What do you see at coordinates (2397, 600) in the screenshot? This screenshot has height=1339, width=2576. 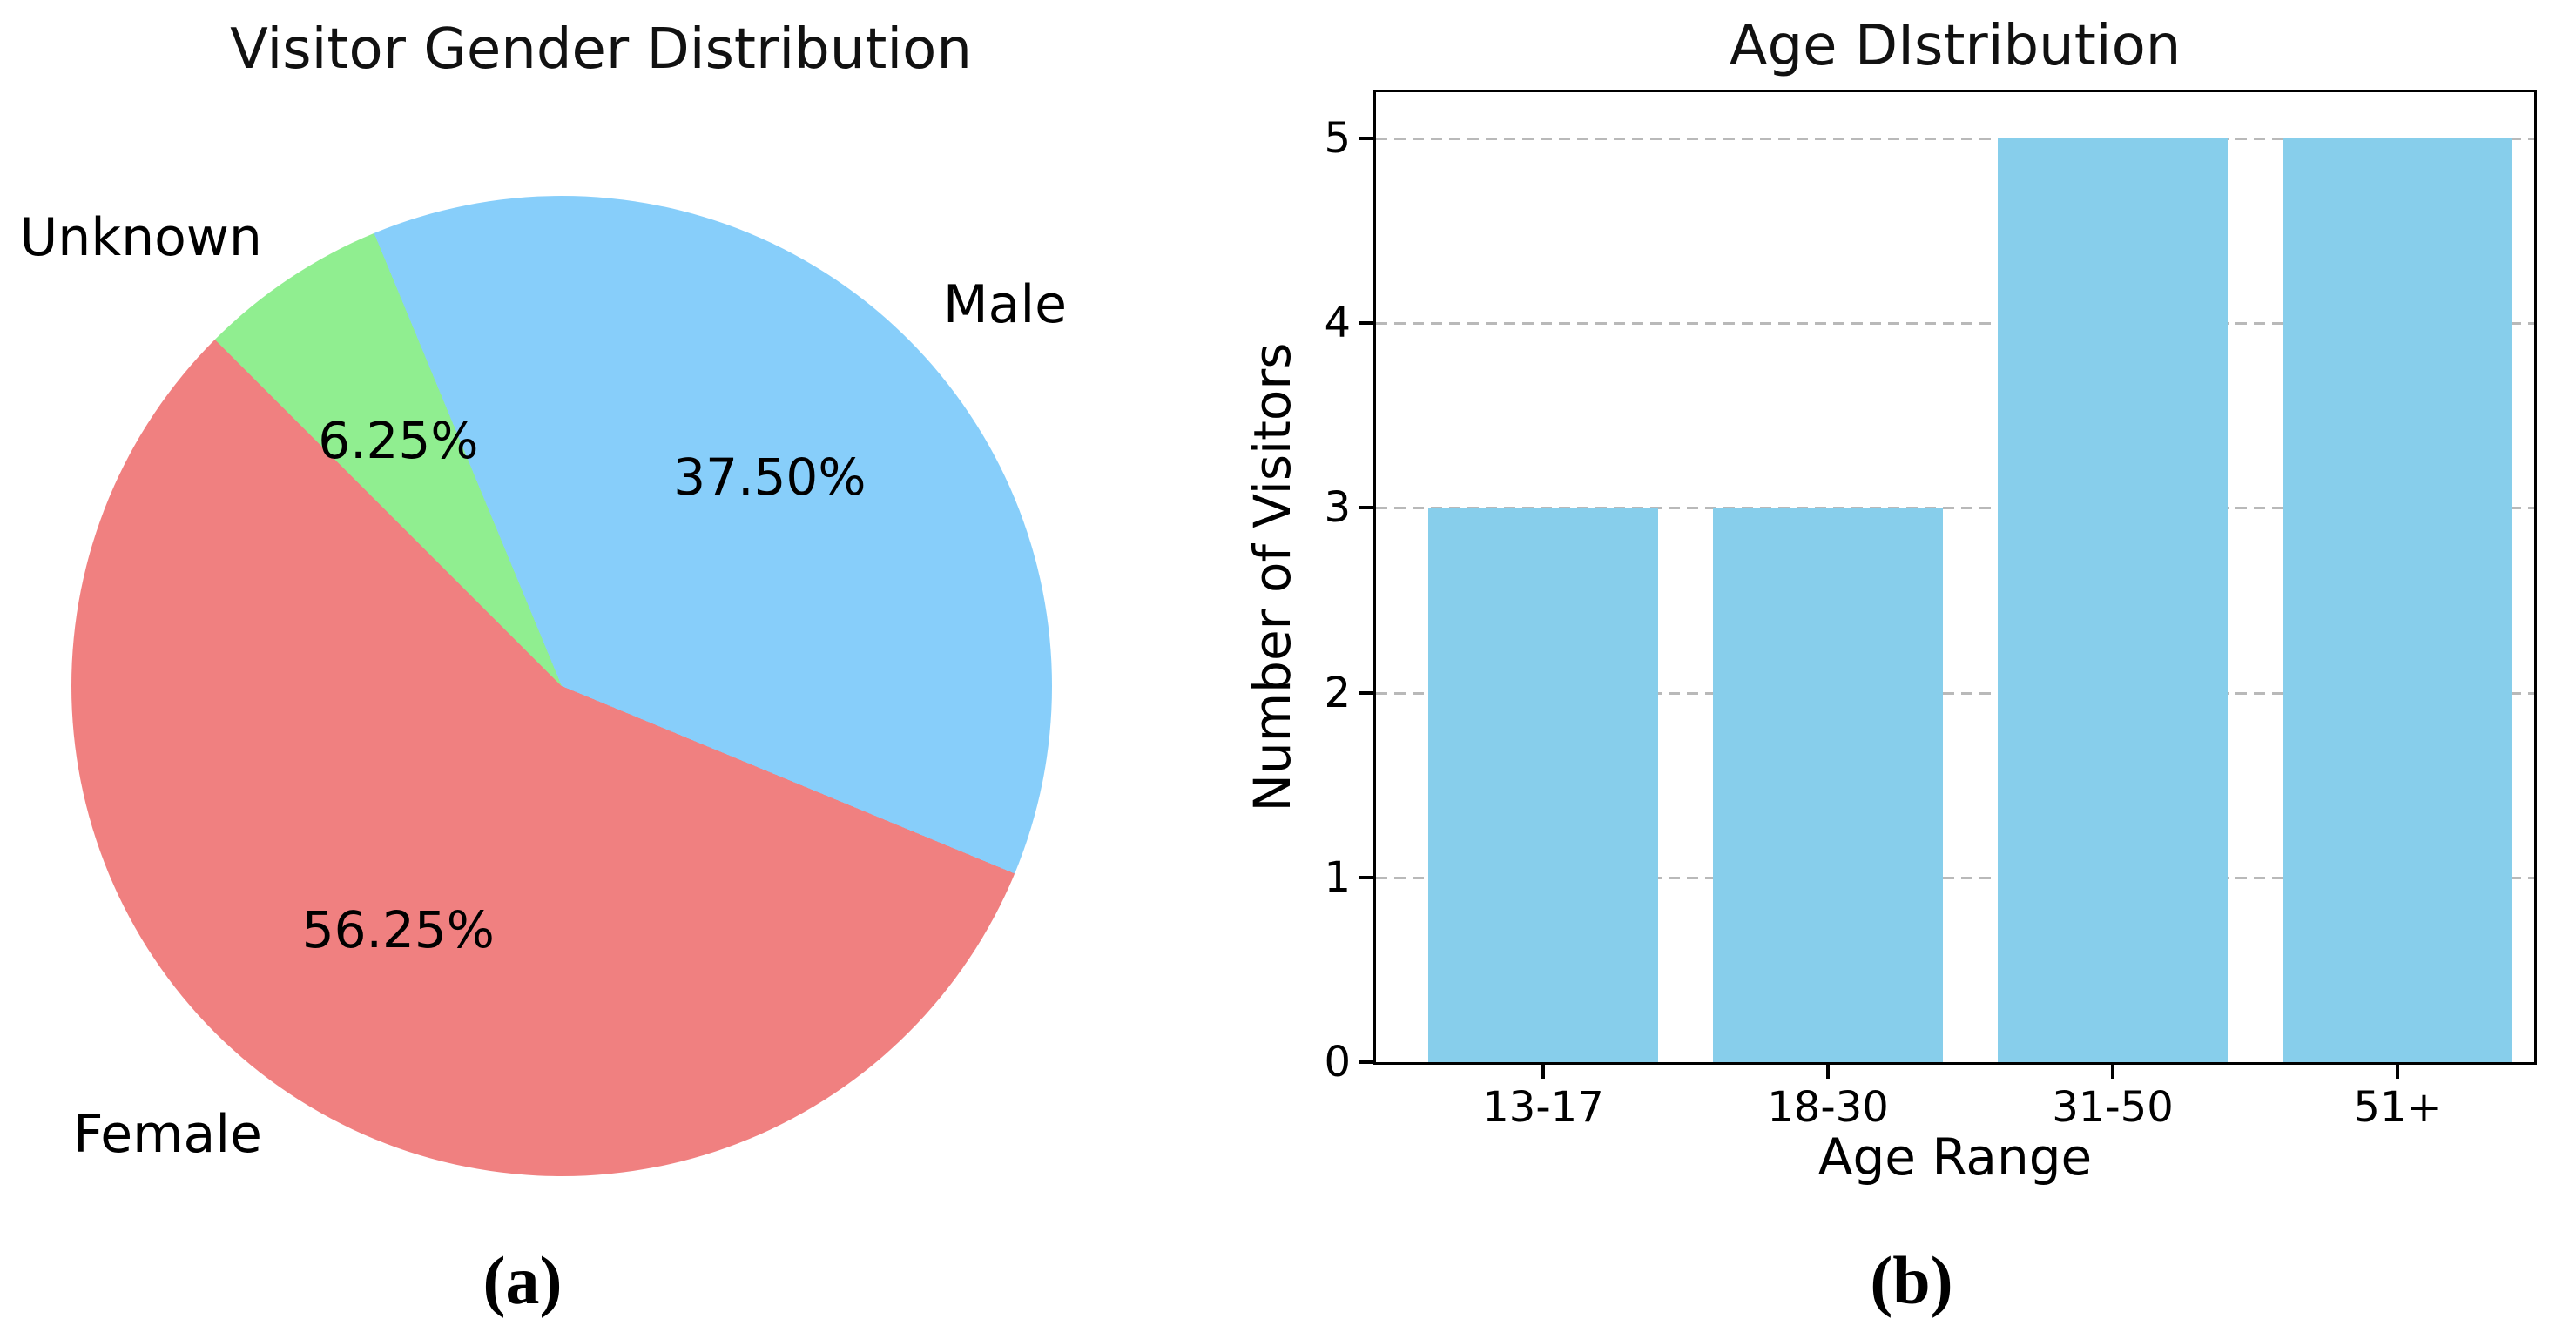 I see `bar-51+` at bounding box center [2397, 600].